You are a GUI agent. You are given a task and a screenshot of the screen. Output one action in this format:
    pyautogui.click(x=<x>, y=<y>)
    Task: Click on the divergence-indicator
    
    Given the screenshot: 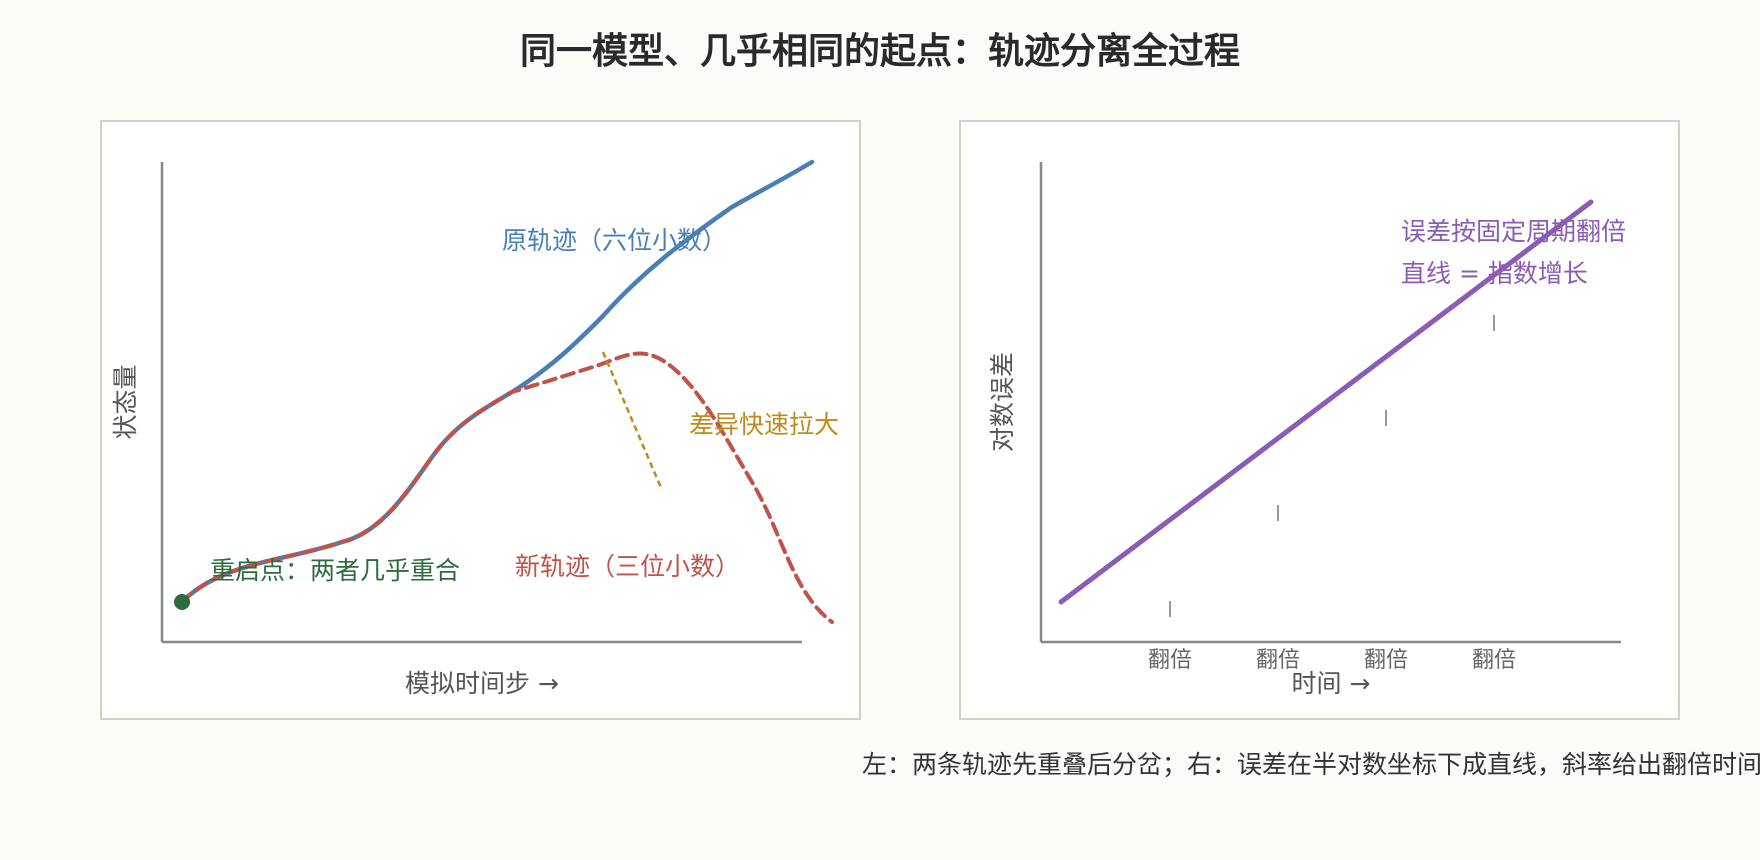 What is the action you would take?
    pyautogui.click(x=632, y=421)
    